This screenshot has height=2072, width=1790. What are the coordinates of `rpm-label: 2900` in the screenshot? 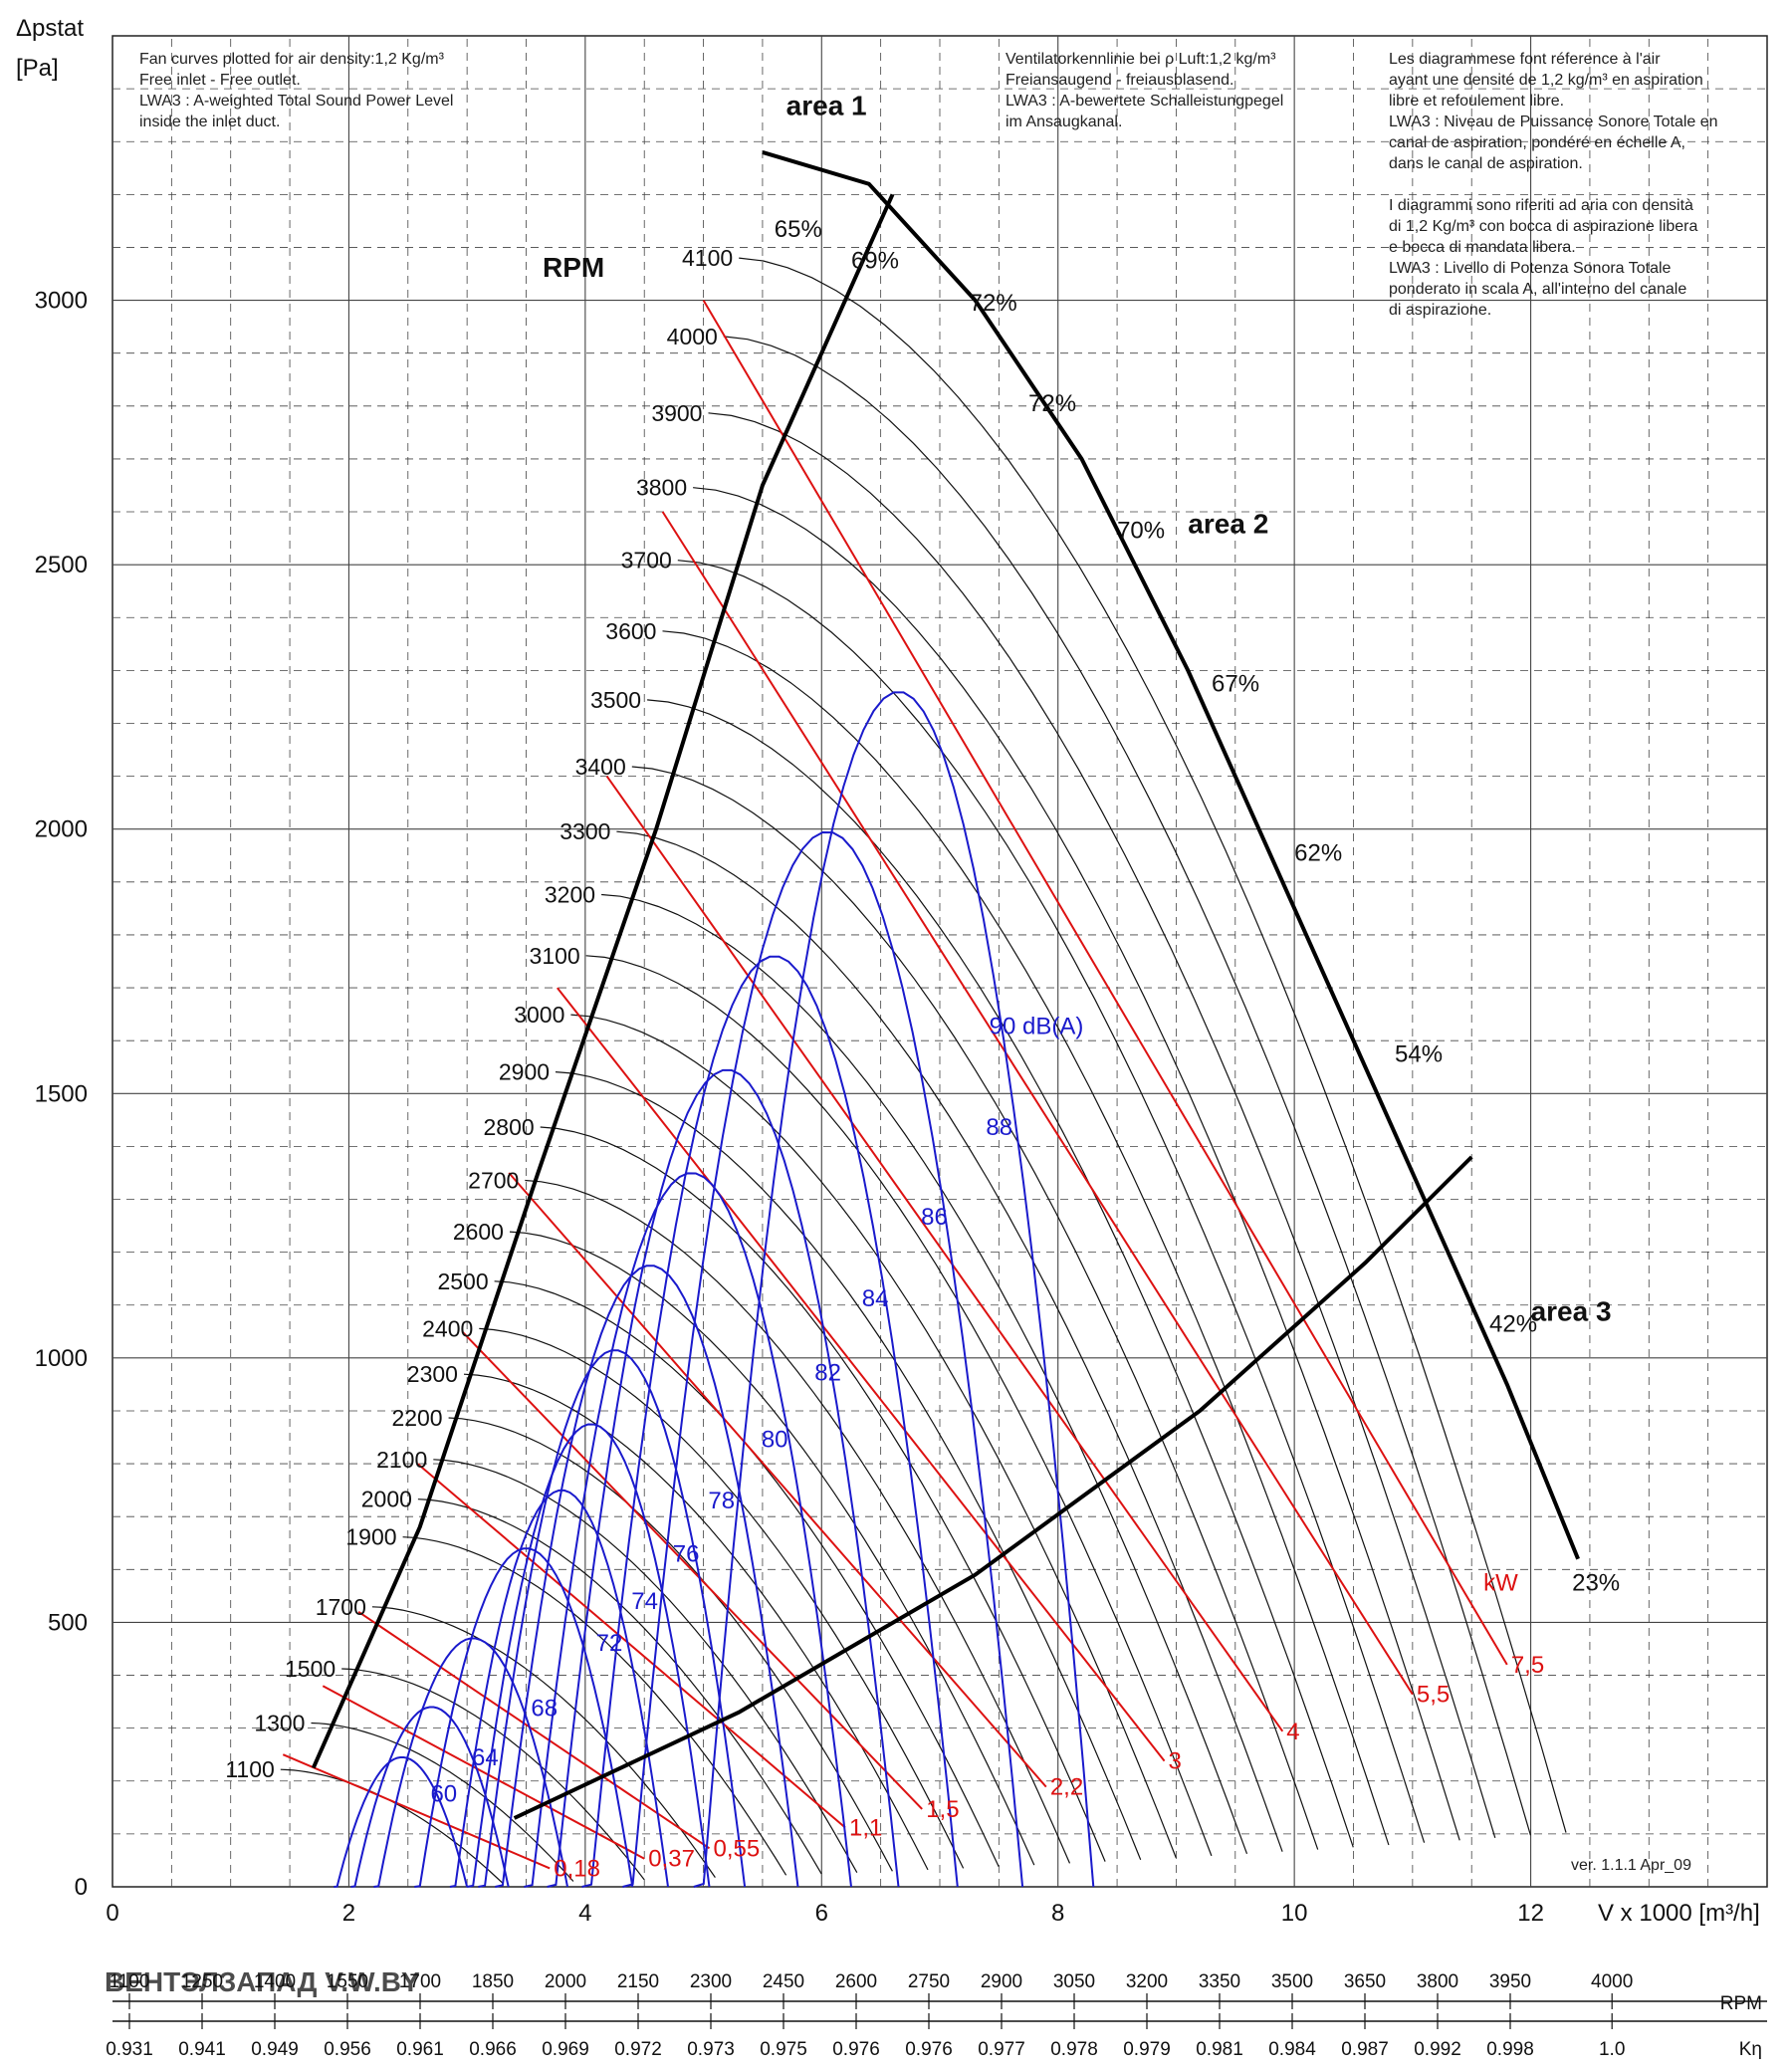 It's located at (524, 1072).